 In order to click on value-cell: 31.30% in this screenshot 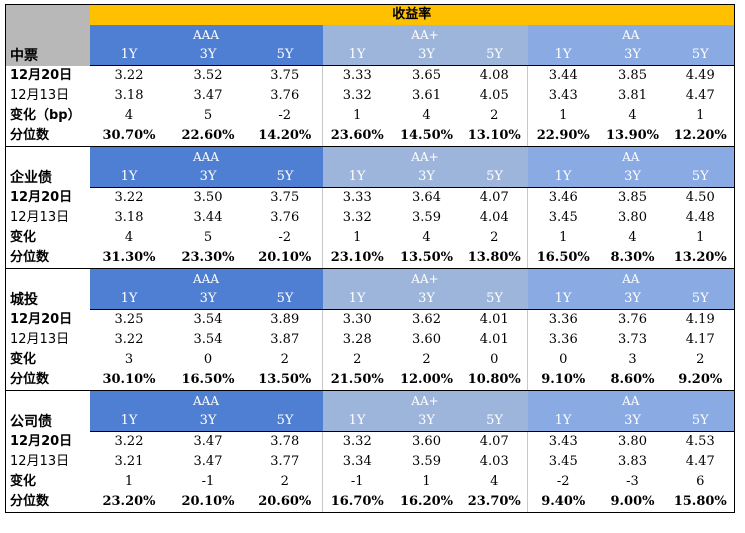, I will do `click(129, 258)`.